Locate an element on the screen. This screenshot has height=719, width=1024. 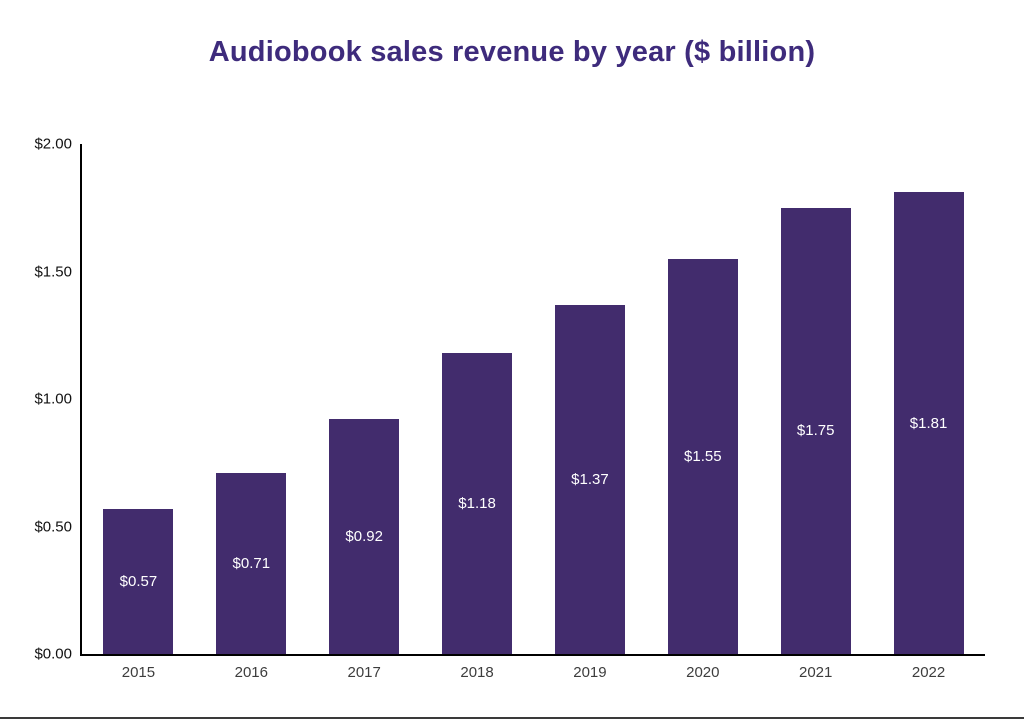
bar: $1.18 is located at coordinates (477, 503).